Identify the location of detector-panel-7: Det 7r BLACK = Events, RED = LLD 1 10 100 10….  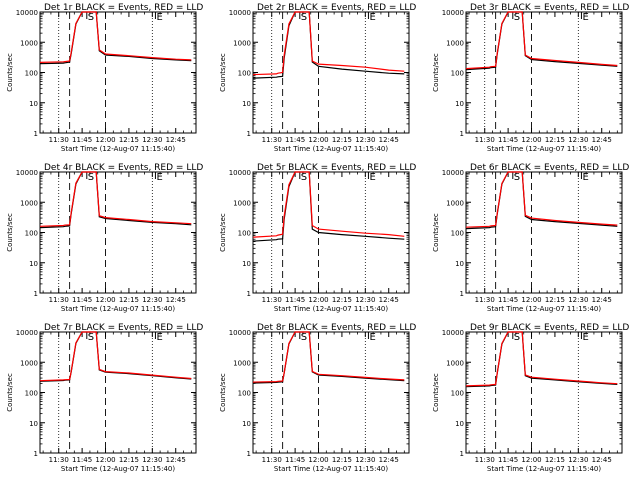
(104, 398).